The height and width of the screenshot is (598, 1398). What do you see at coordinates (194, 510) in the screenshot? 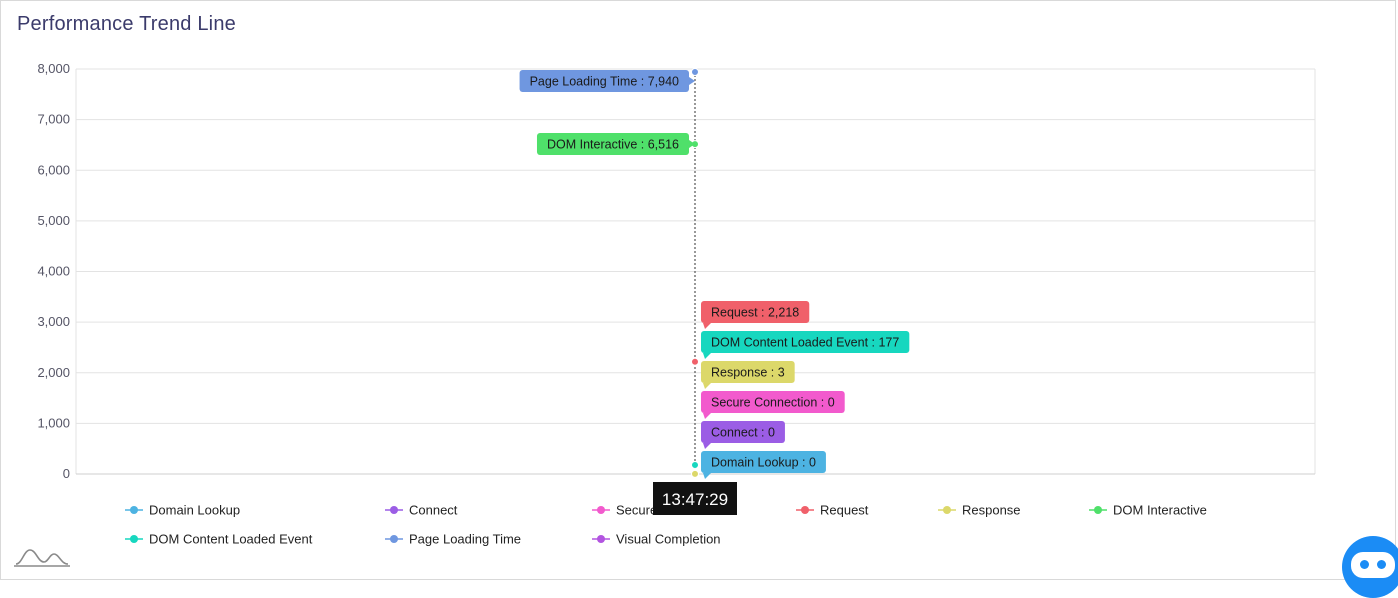
I see `legend-label: Domain Lookup` at bounding box center [194, 510].